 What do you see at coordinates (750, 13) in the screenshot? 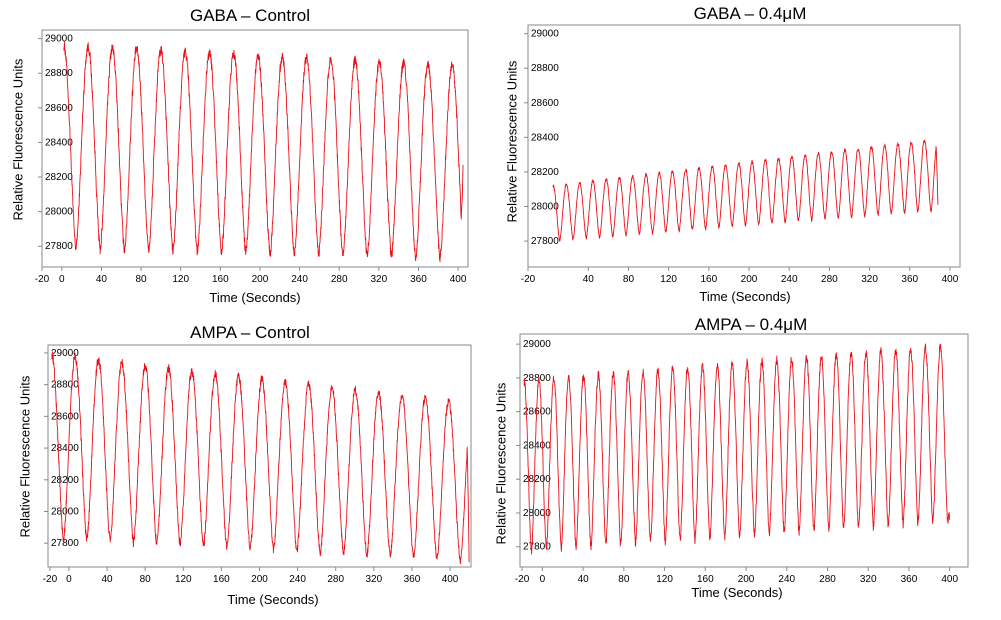
I see `chart-title: GABA – 0.4μM` at bounding box center [750, 13].